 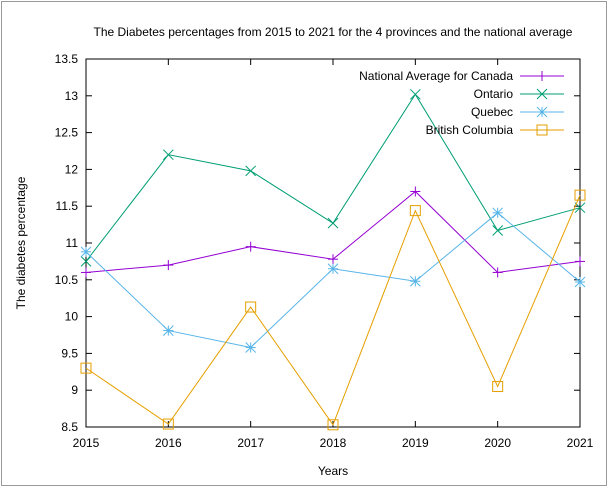 I want to click on y-tick-label: 11, so click(x=72, y=243).